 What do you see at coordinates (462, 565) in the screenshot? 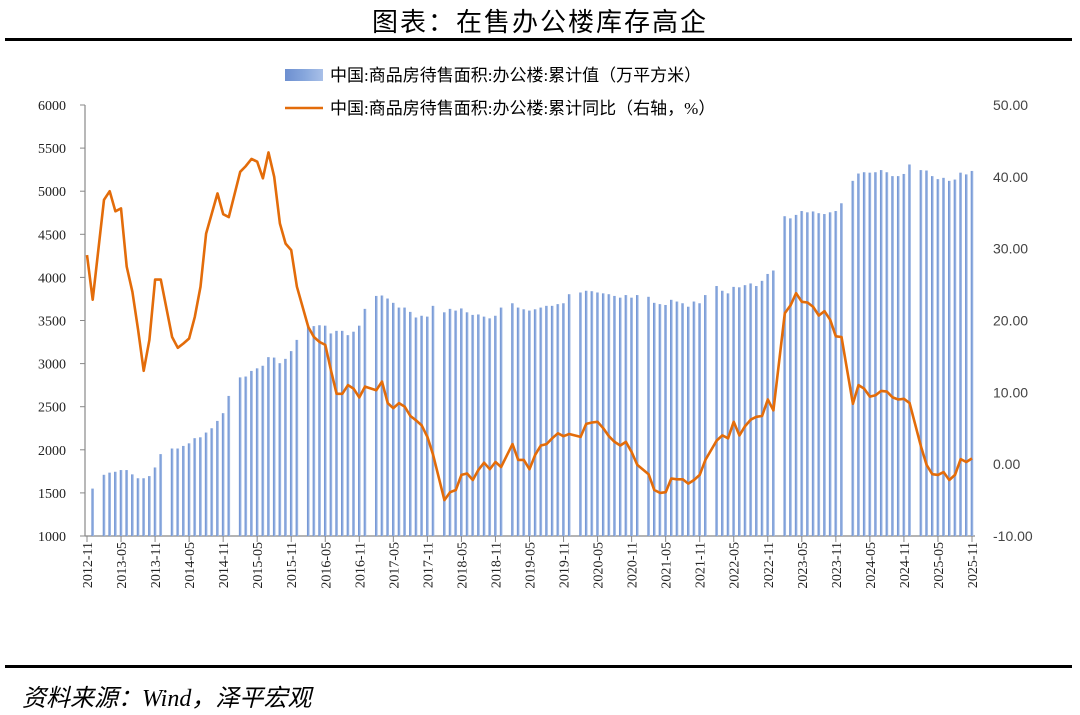
I see `x-tick-label: 2018-05` at bounding box center [462, 565].